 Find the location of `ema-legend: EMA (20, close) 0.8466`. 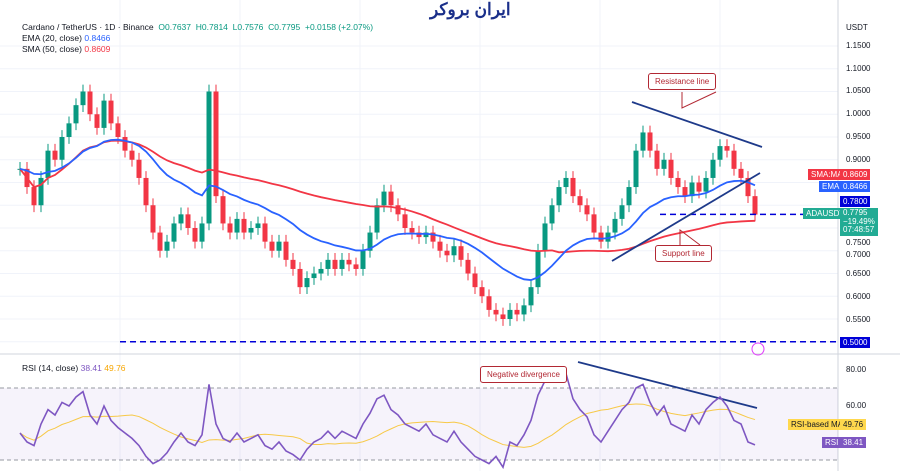

ema-legend: EMA (20, close) 0.8466 is located at coordinates (66, 38).